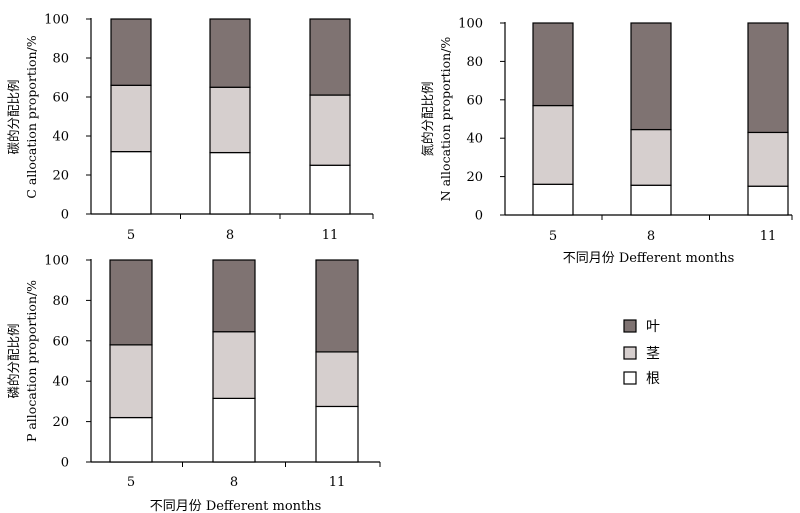 The image size is (800, 513). I want to click on y-axis-label: N allocation proportion/%, so click(445, 119).